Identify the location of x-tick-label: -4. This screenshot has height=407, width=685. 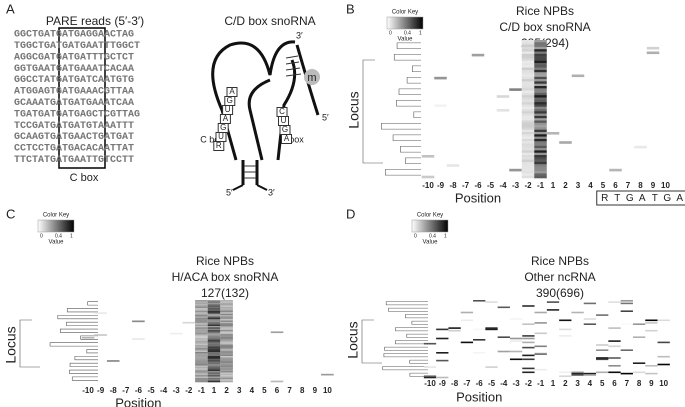
(503, 185).